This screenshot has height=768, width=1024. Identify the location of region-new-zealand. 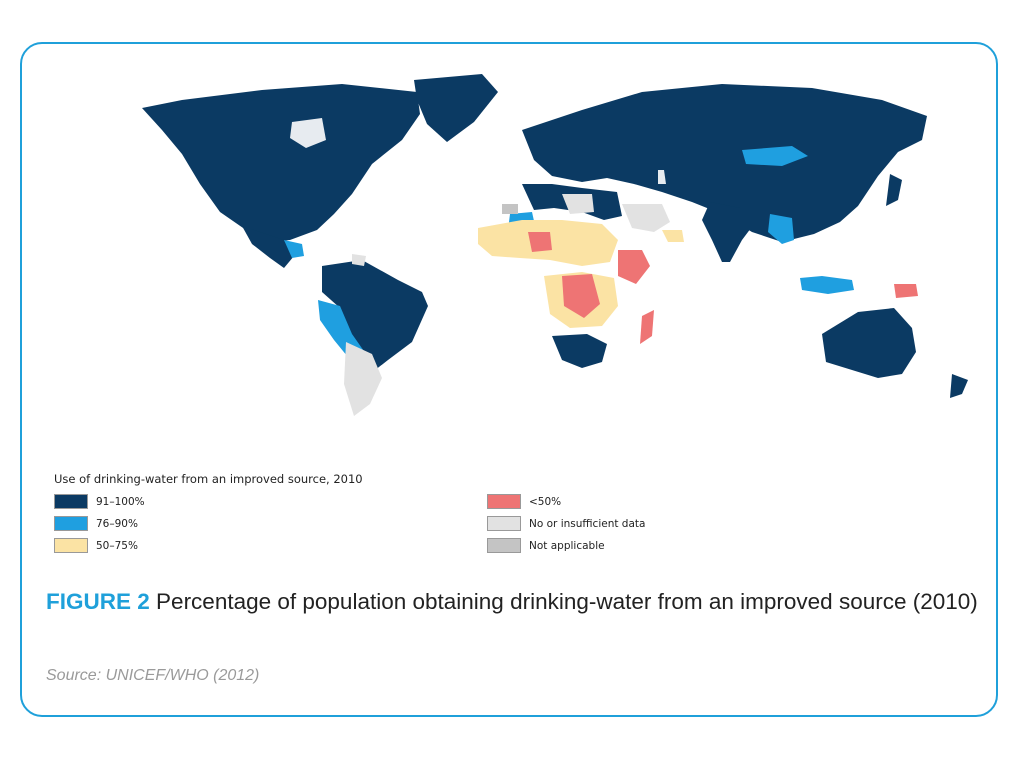
(959, 386).